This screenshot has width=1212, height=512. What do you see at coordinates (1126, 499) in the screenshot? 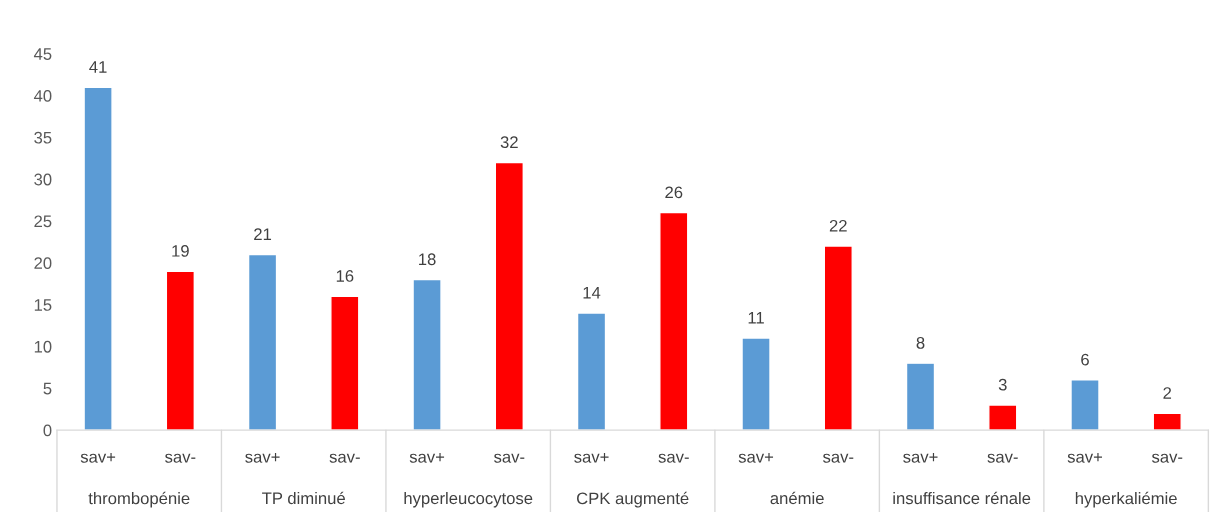
I see `x-tick-label: hyperkaliémie` at bounding box center [1126, 499].